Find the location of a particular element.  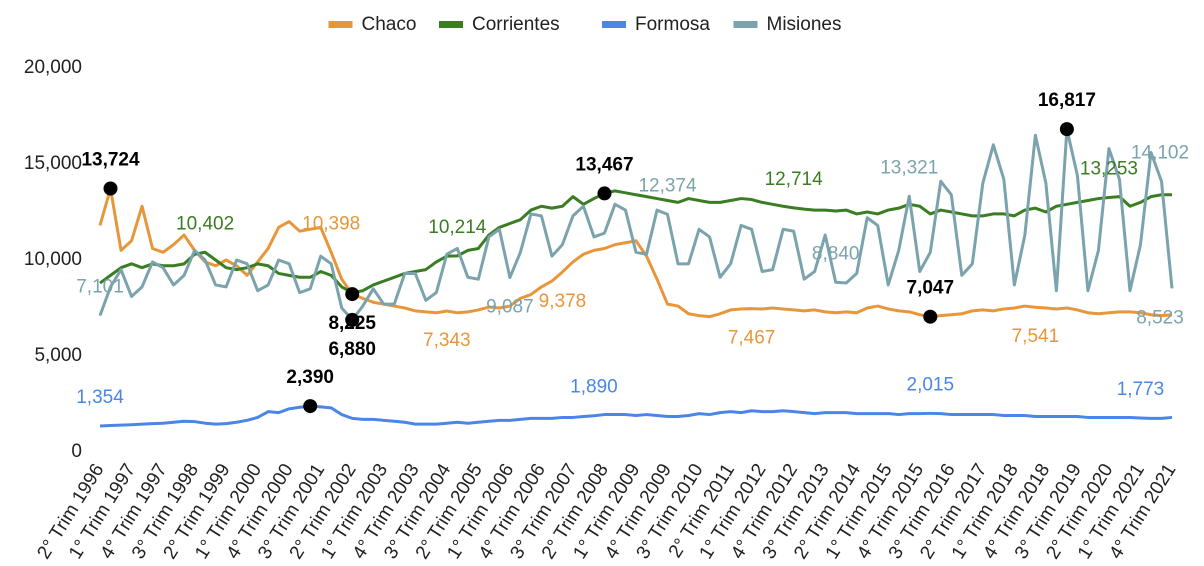

data-label: 7,047 is located at coordinates (931, 288).